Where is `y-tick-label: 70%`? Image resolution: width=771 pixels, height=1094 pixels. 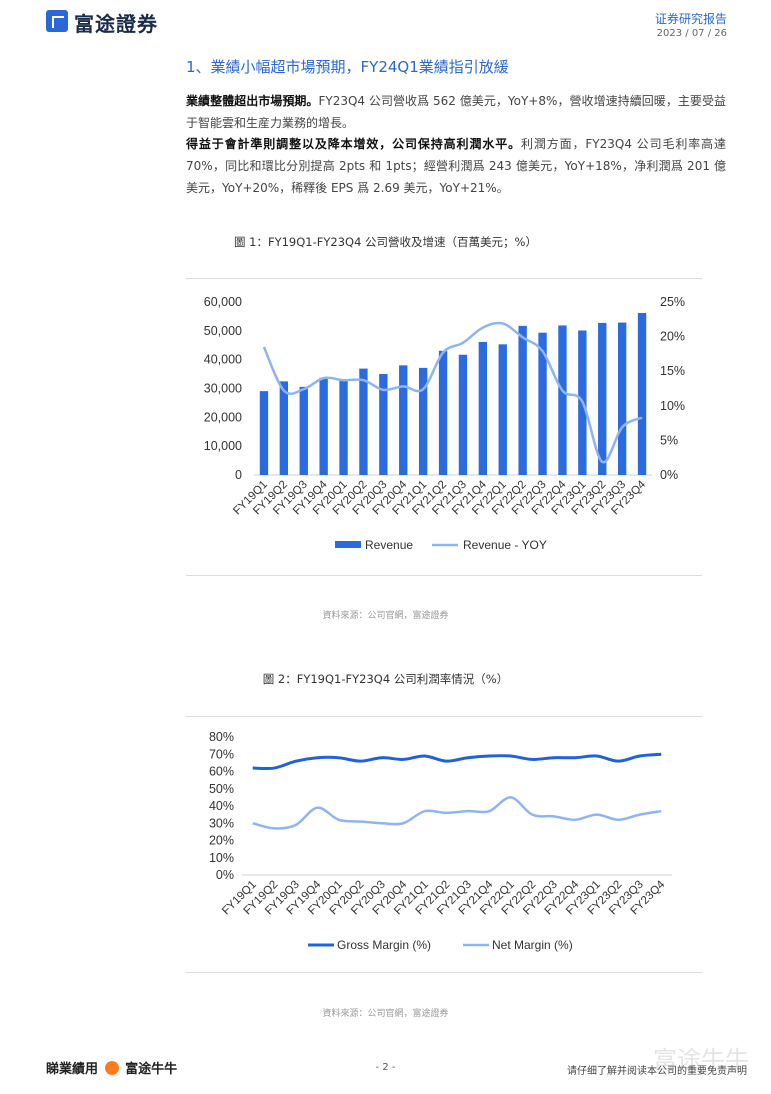
y-tick-label: 70% is located at coordinates (221, 754).